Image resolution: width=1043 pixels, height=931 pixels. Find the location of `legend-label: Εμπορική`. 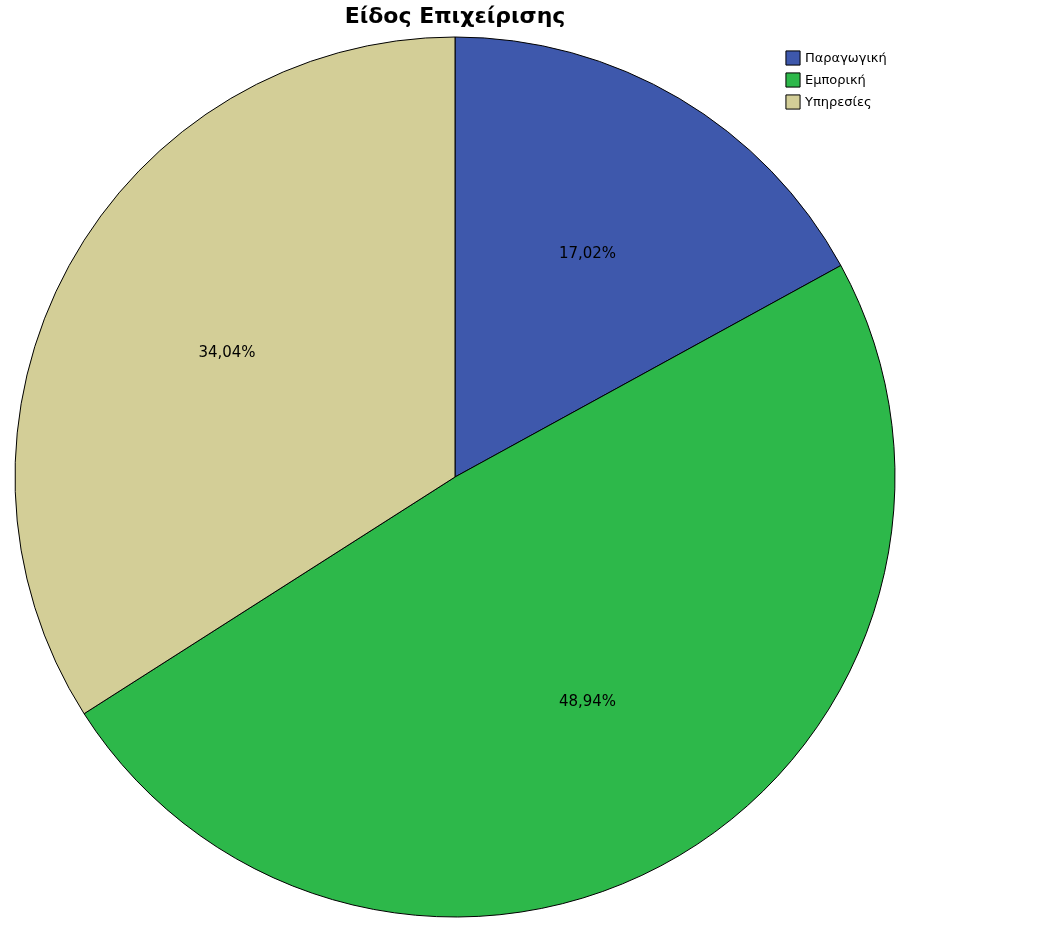

legend-label: Εμπορική is located at coordinates (835, 79).